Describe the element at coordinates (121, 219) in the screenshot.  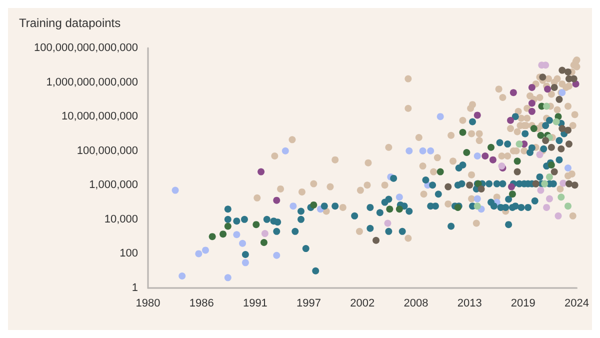
I see `y-tick-label: 10,000` at that location.